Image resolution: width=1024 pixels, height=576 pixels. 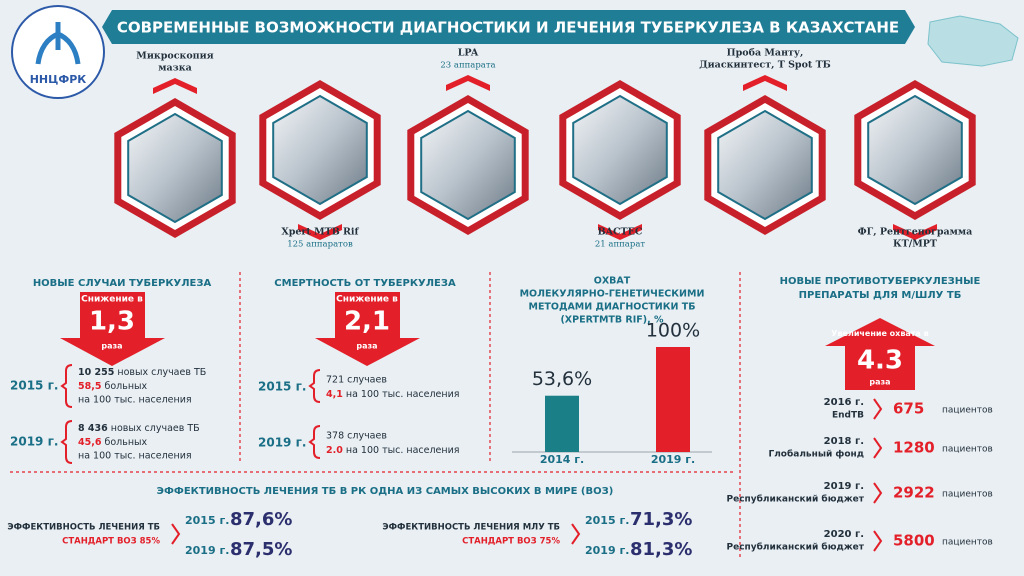 I want to click on year: 2018 г., so click(x=844, y=441).